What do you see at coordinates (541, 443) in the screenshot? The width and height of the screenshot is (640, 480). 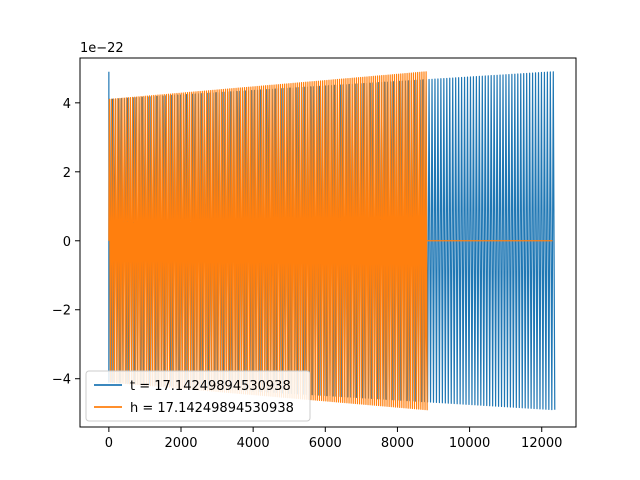 I see `x-tick-label: 12000` at bounding box center [541, 443].